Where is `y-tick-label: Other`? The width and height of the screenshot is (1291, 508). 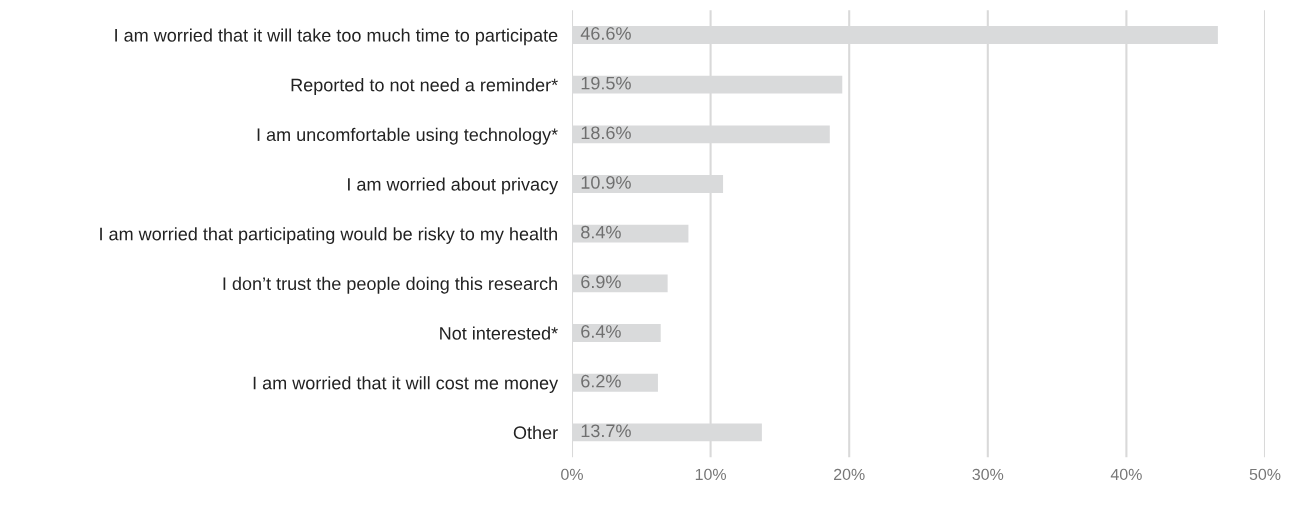
y-tick-label: Other is located at coordinates (535, 432).